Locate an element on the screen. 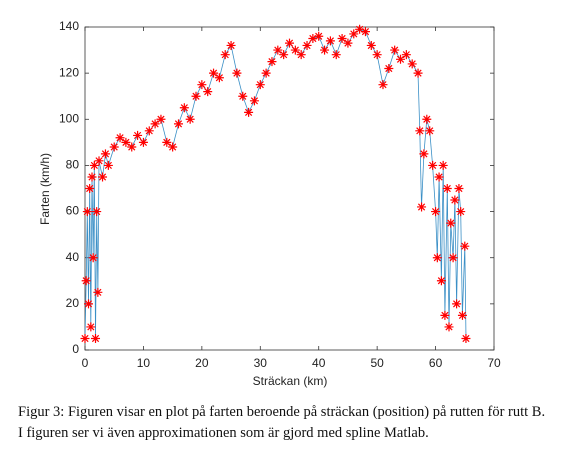 The image size is (565, 472). y-tick-label: 140 is located at coordinates (69, 26).